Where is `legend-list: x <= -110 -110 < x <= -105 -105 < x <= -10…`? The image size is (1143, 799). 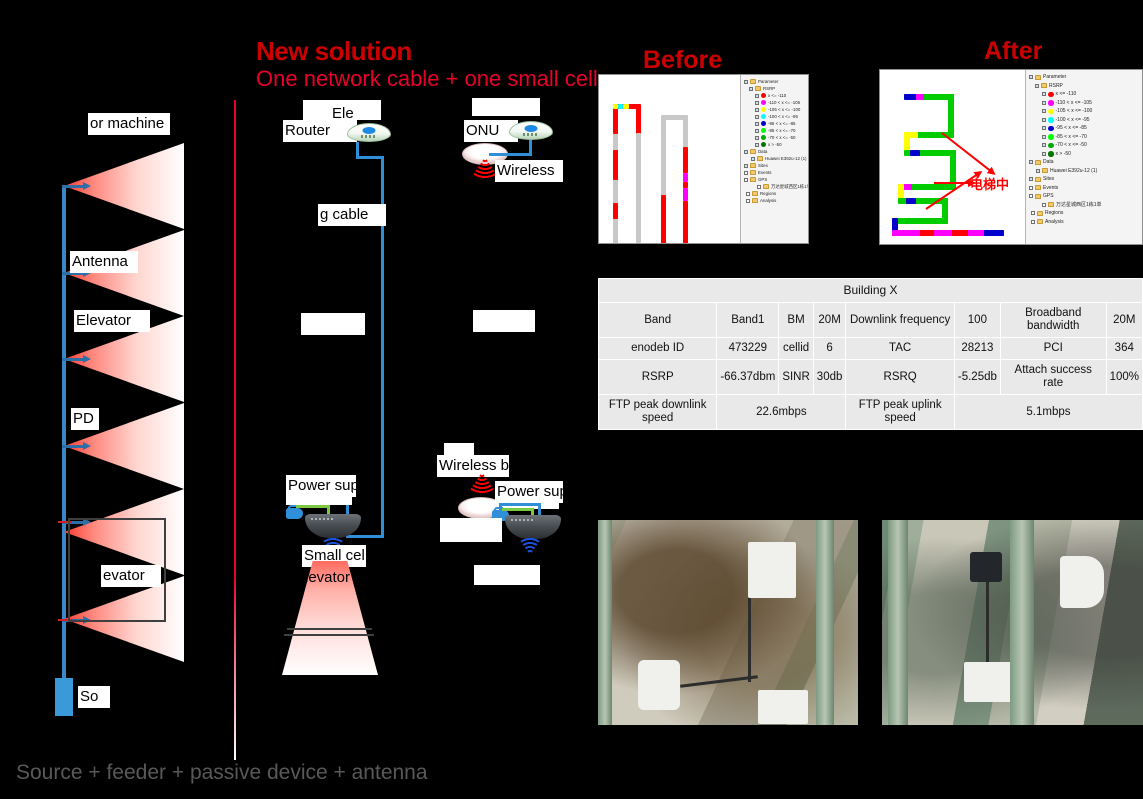
legend-list: x <= -110 -110 < x <= -105 -105 < x <= -10… is located at coordinates (1084, 124).